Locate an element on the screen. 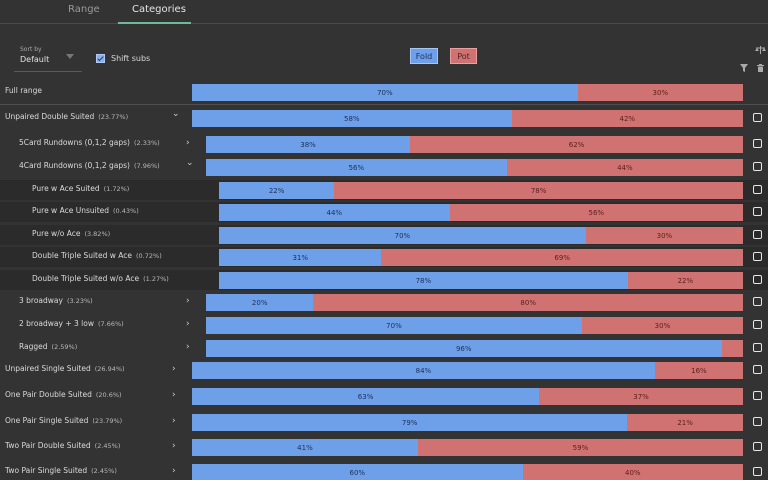  tab-categories: Categories is located at coordinates (159, 9).